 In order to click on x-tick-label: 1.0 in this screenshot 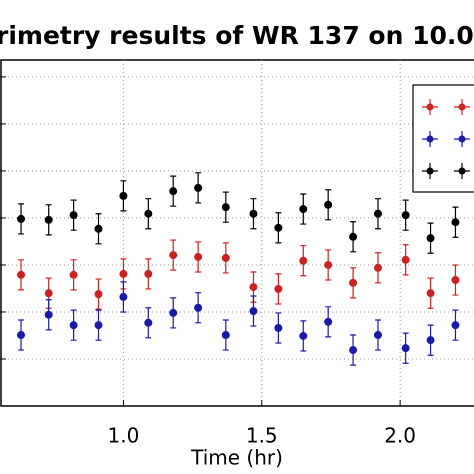, I will do `click(124, 436)`.